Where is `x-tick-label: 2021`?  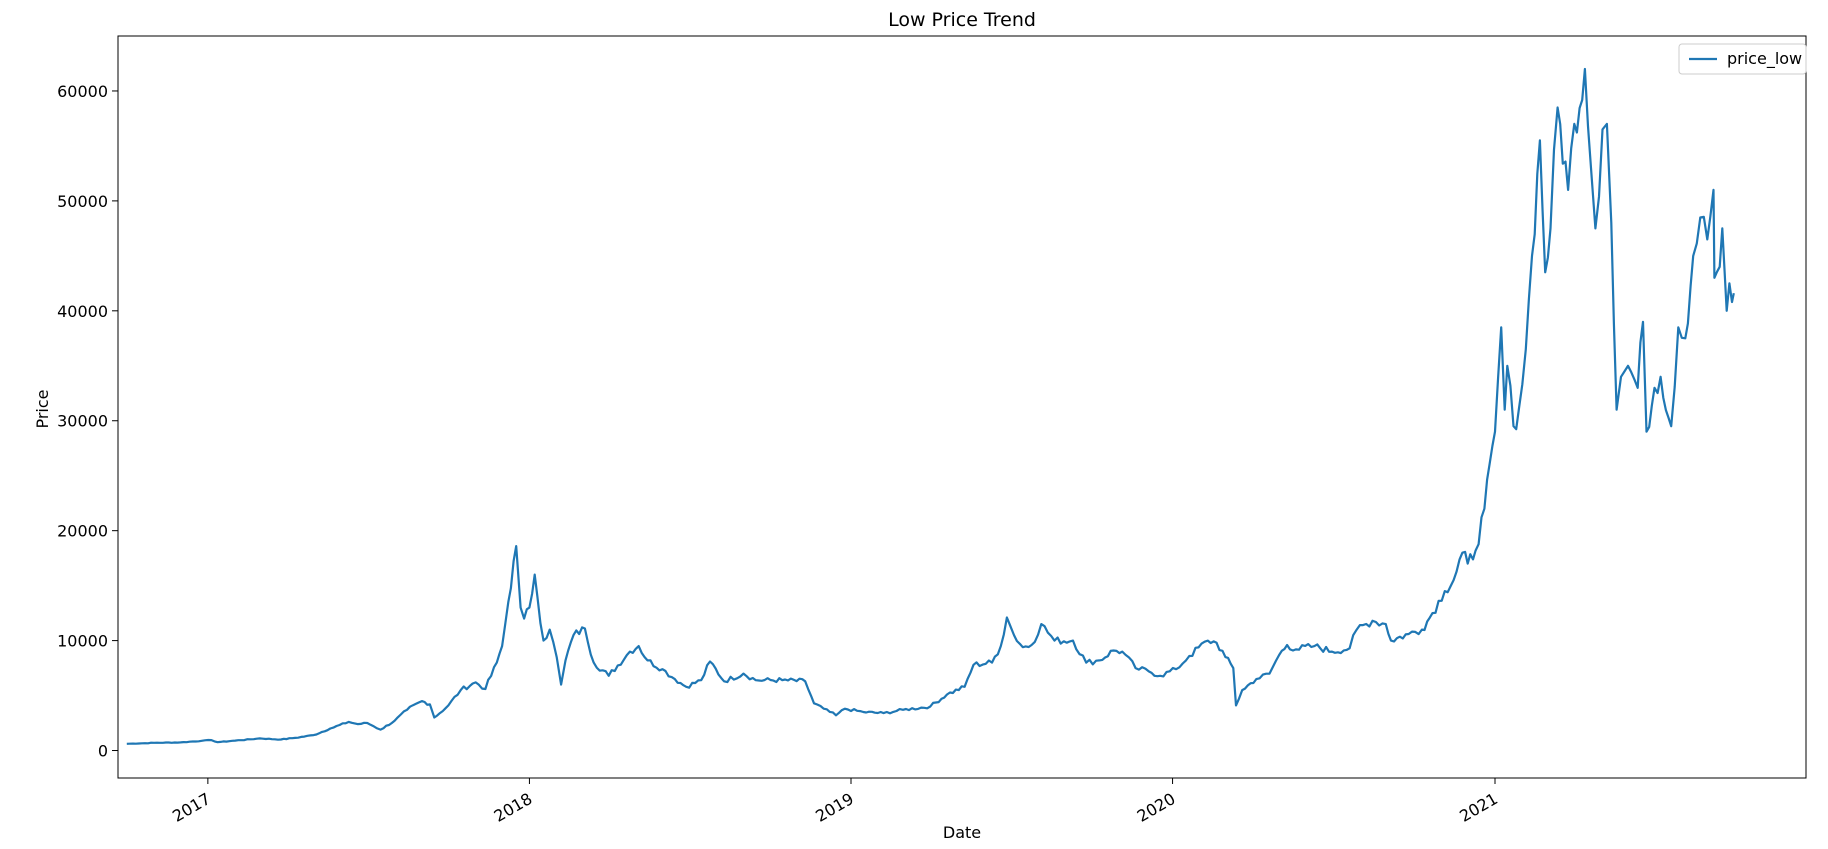 x-tick-label: 2021 is located at coordinates (1478, 807).